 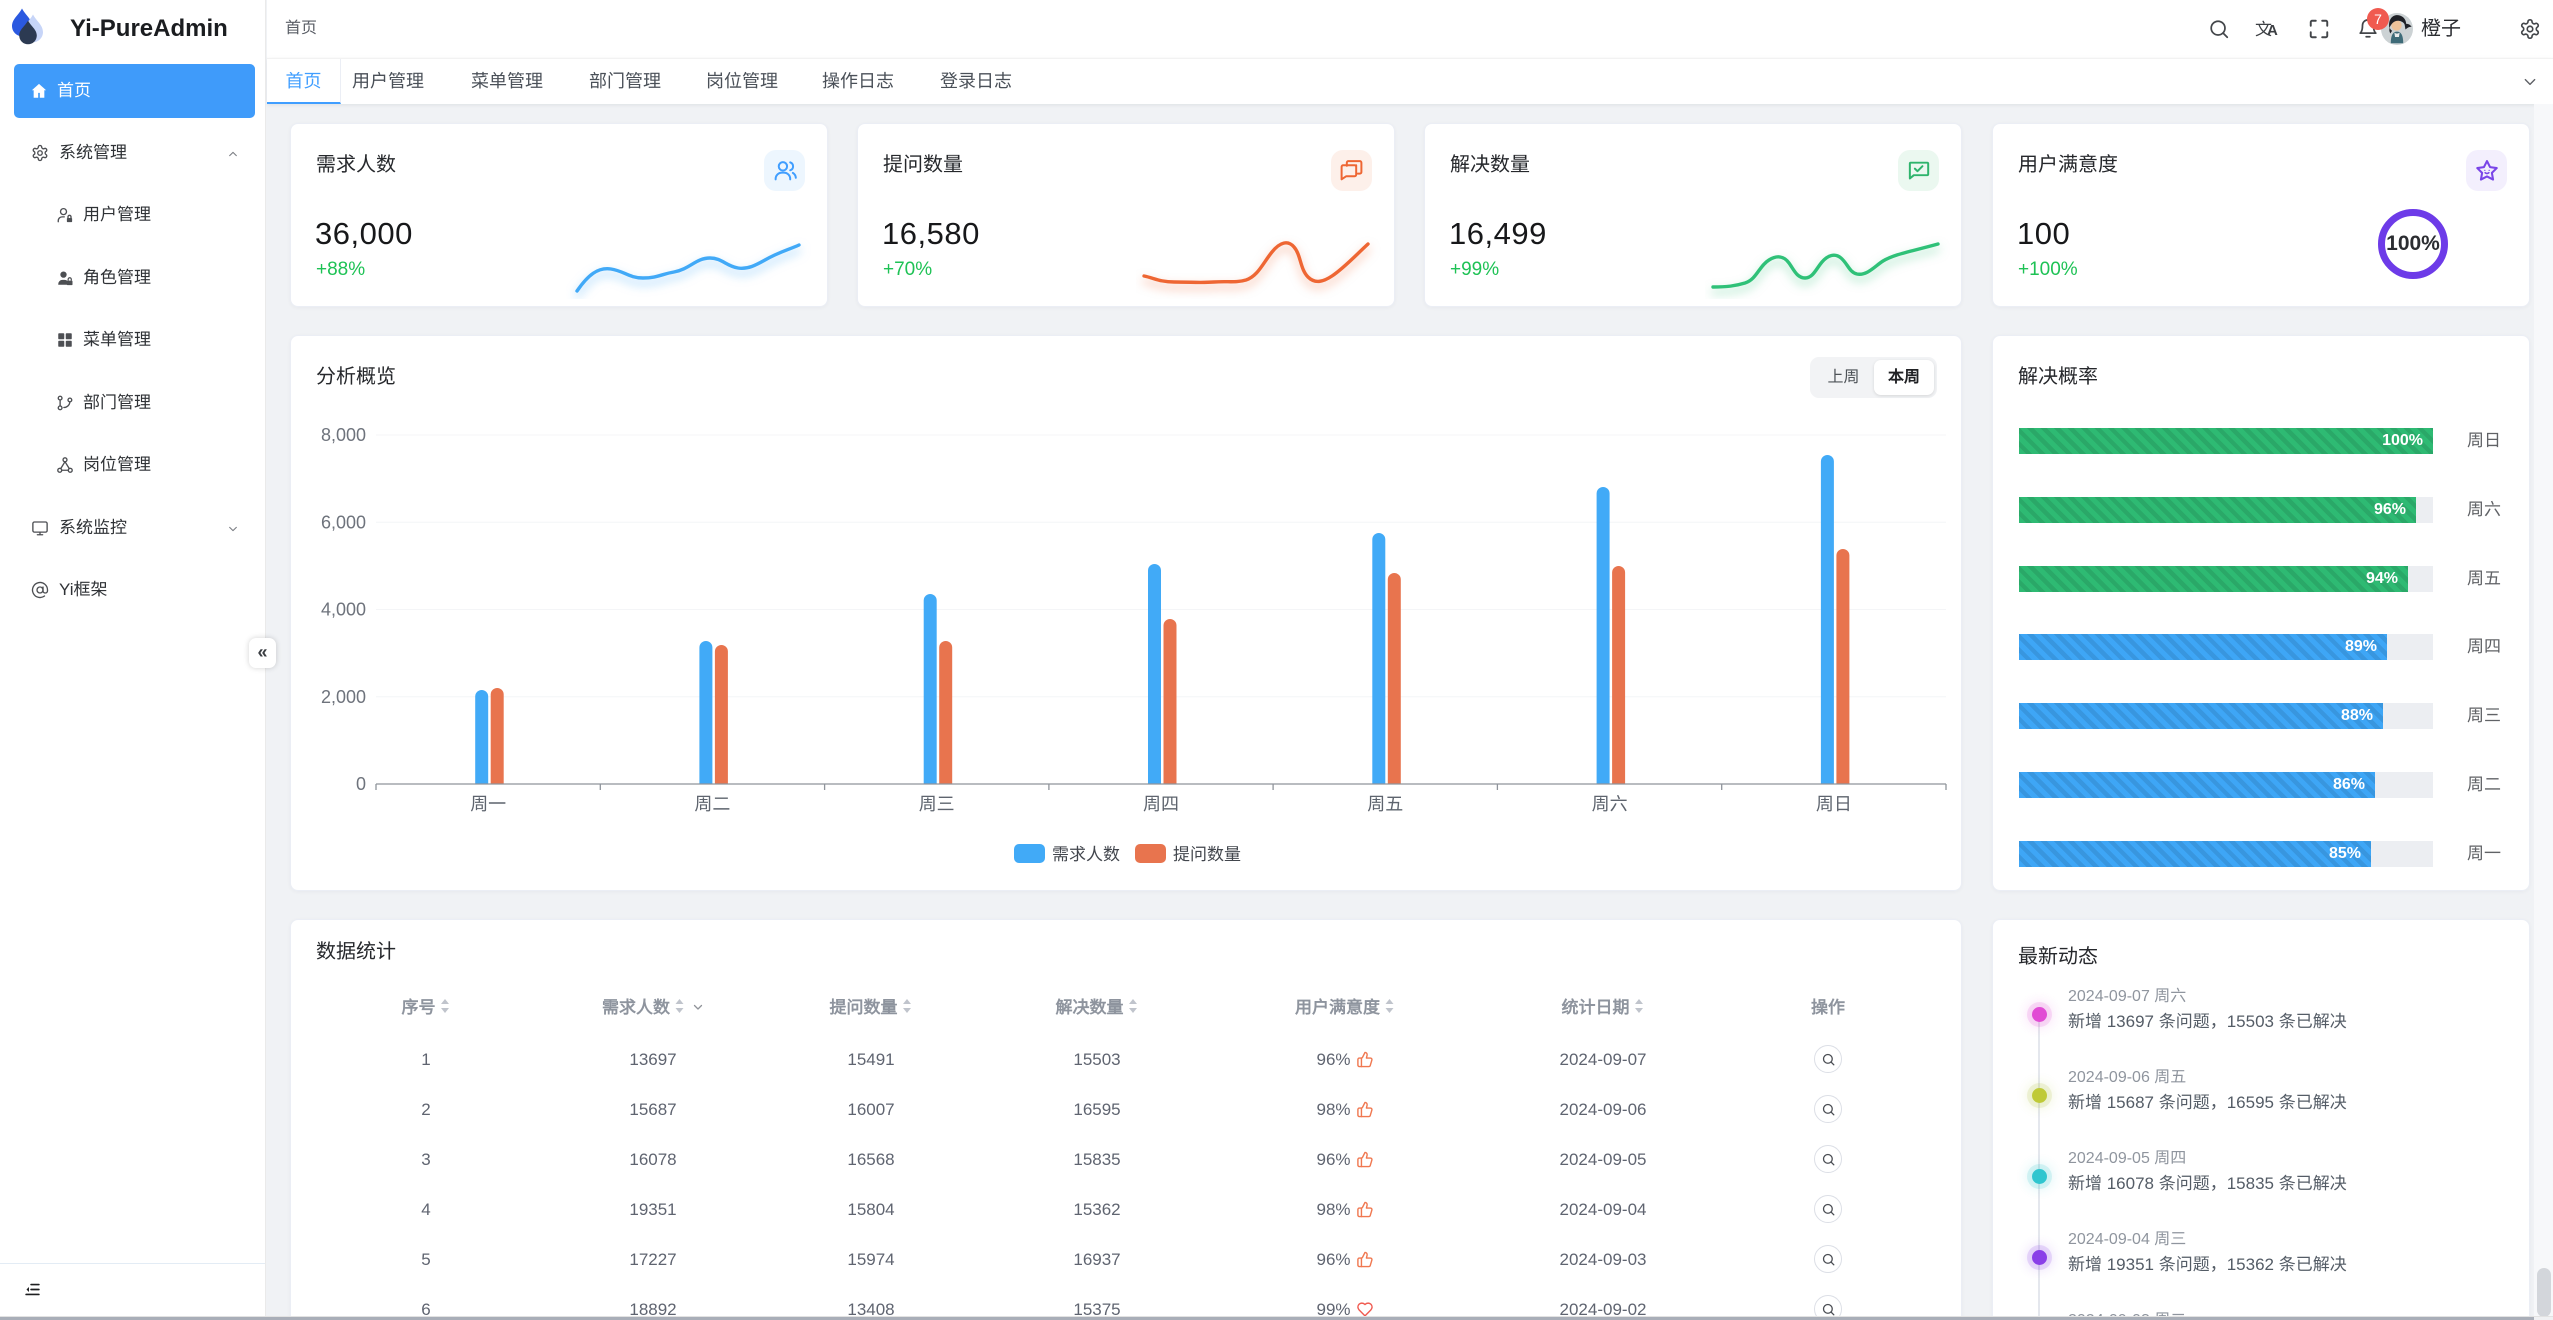 What do you see at coordinates (1086, 854) in the screenshot?
I see `svg-text: 需求人数` at bounding box center [1086, 854].